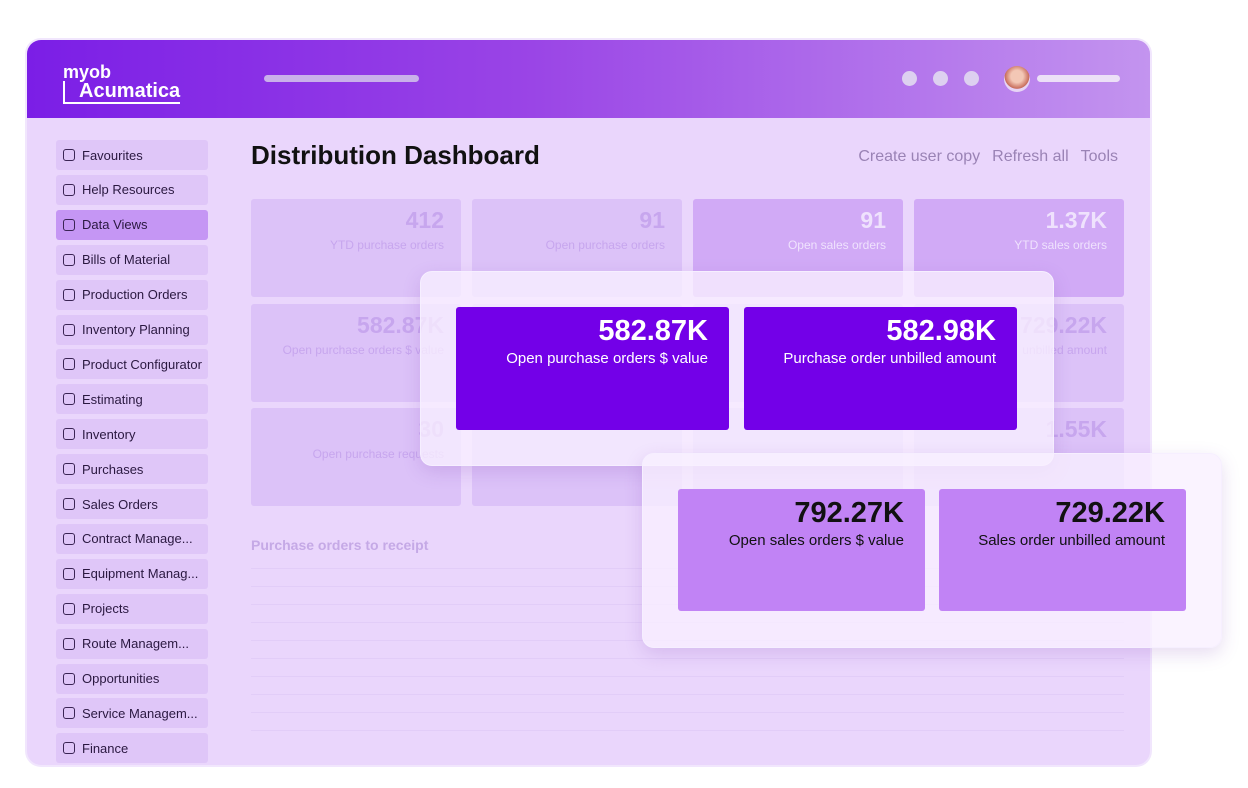 The image size is (1248, 788). I want to click on search-placeholder, so click(341, 78).